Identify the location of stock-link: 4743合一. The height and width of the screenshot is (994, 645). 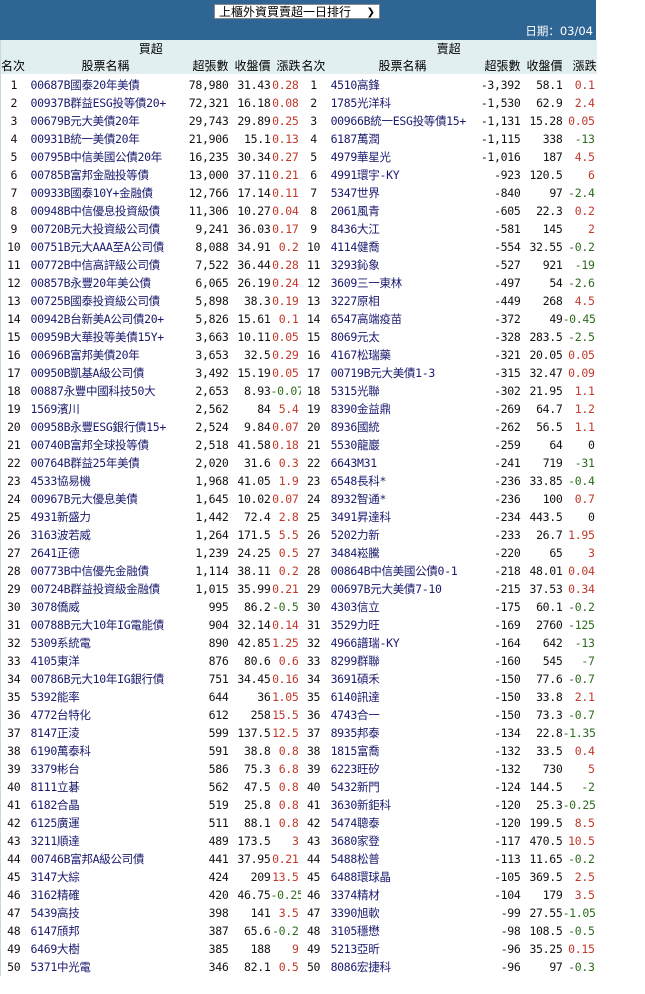
(355, 715).